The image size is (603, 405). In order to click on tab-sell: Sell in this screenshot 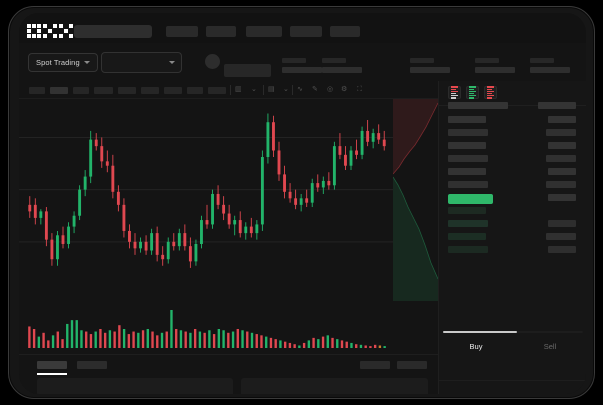, I will do `click(549, 346)`.